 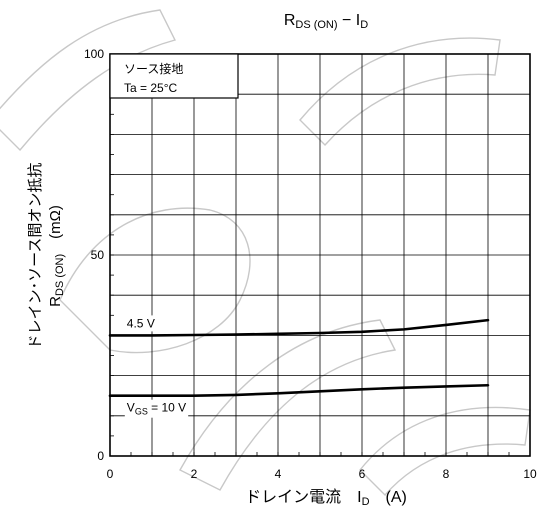 What do you see at coordinates (153, 68) in the screenshot?
I see `condition-box-line1: ソース接地` at bounding box center [153, 68].